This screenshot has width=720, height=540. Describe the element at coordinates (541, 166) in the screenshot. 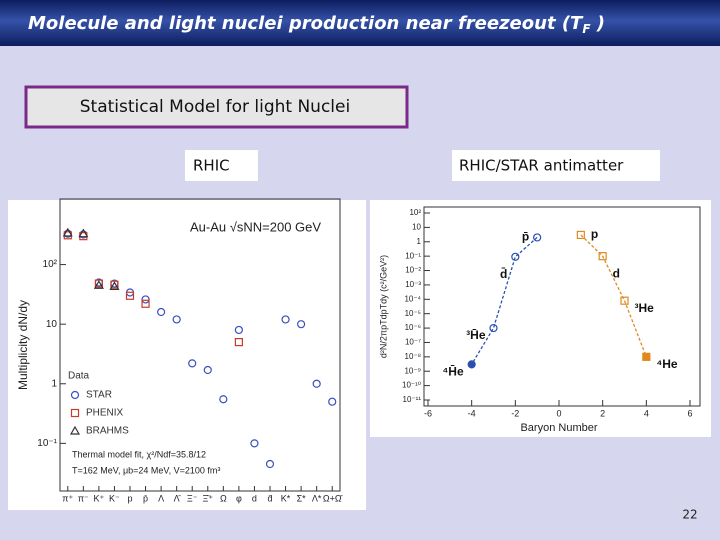

I see `label: RHIC/STAR antimatter` at that location.